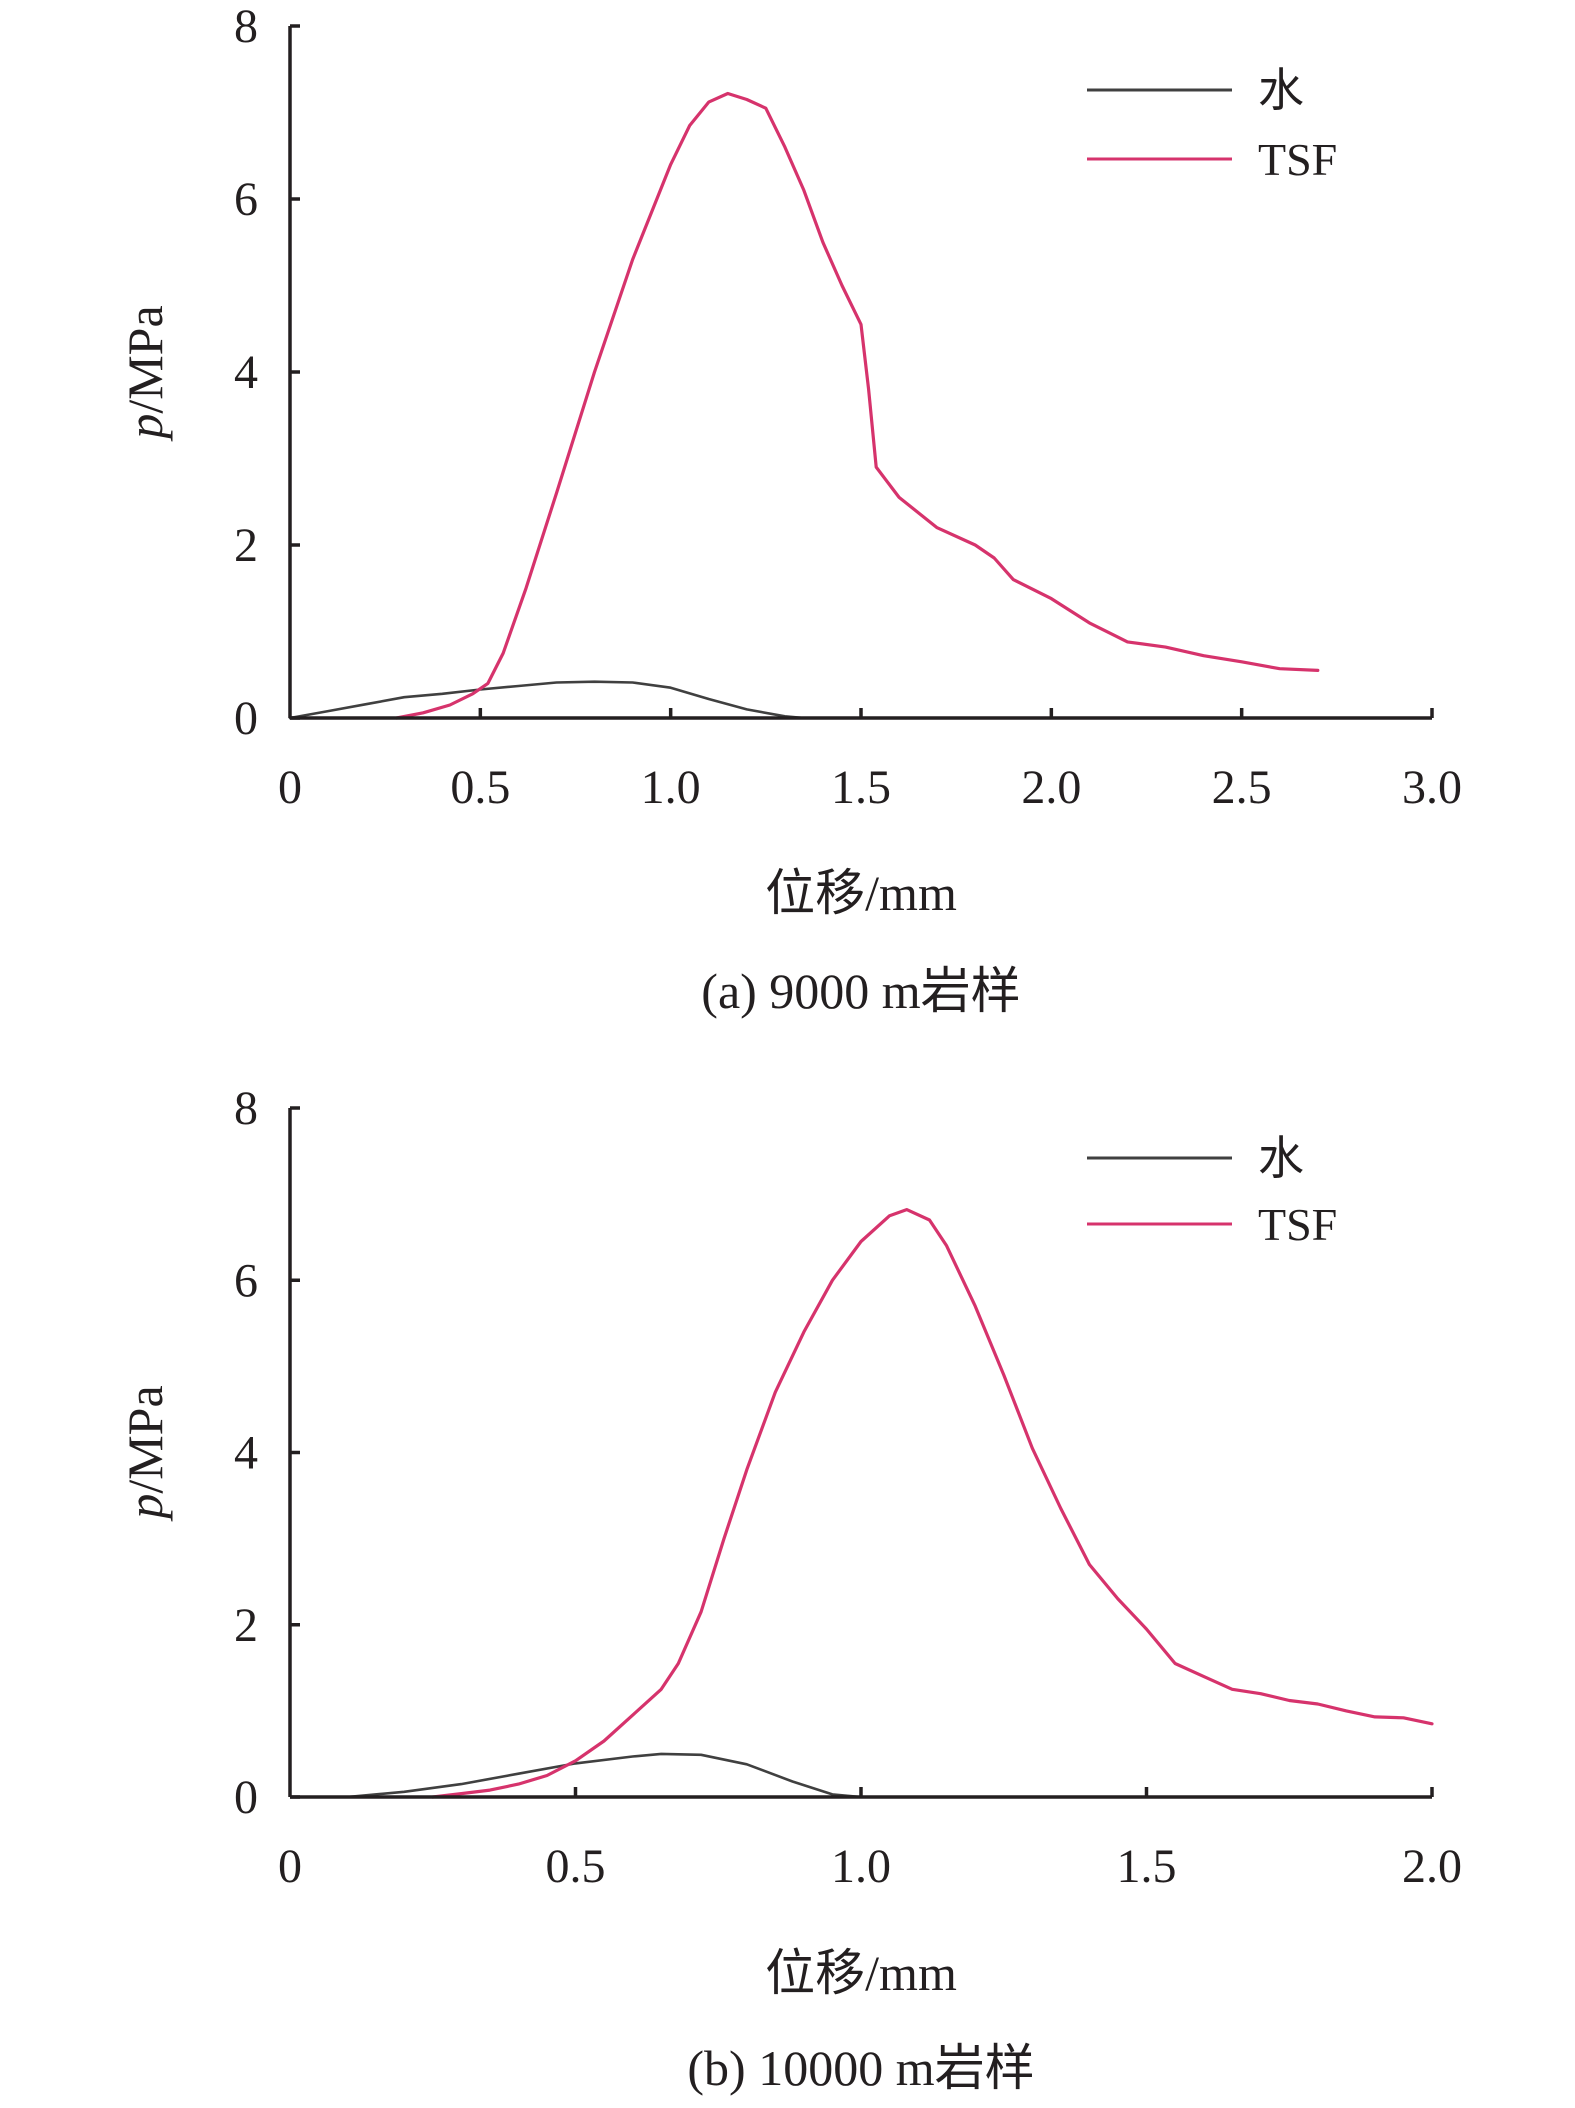 This screenshot has height=2108, width=1575. I want to click on x-tick-label: 3.0, so click(1432, 787).